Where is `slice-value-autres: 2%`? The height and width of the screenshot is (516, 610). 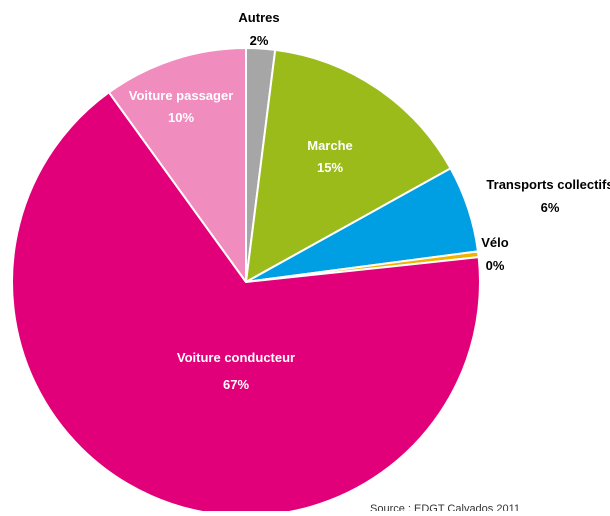
slice-value-autres: 2% is located at coordinates (259, 40).